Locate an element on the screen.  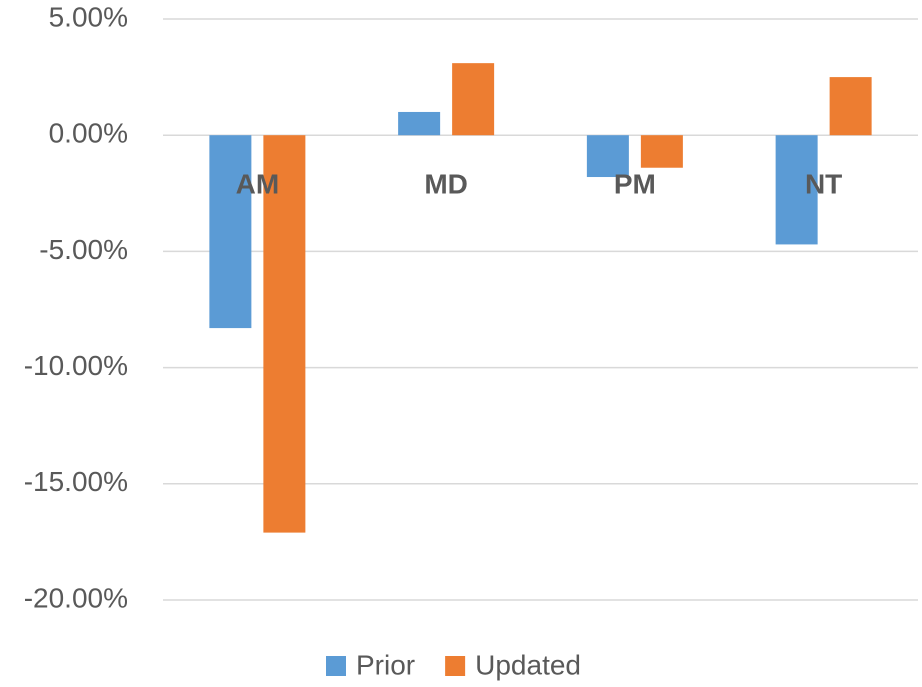
y-tick-label: -5.00% is located at coordinates (83, 249).